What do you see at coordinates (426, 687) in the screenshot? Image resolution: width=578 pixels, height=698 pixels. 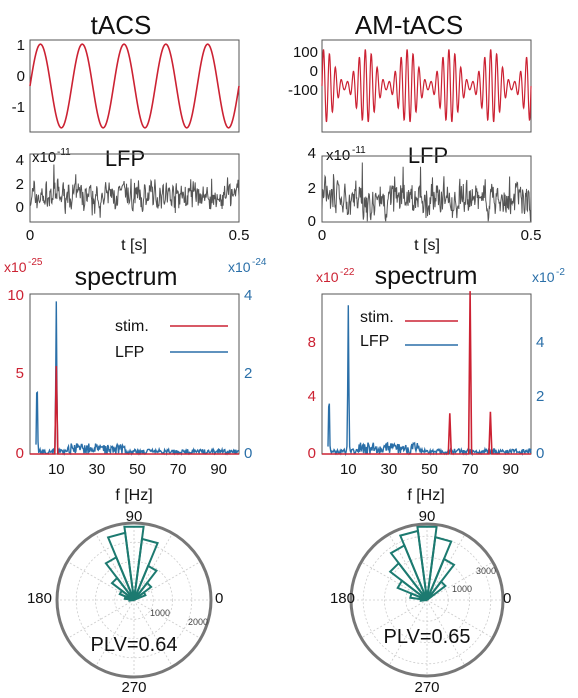 I see `amtacs-polar-270: 270` at bounding box center [426, 687].